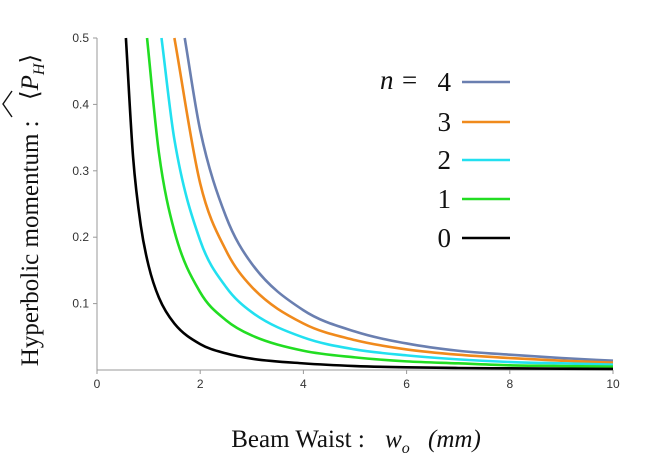 This screenshot has height=457, width=650. Describe the element at coordinates (7, 104) in the screenshot. I see `hat-symbol` at that location.